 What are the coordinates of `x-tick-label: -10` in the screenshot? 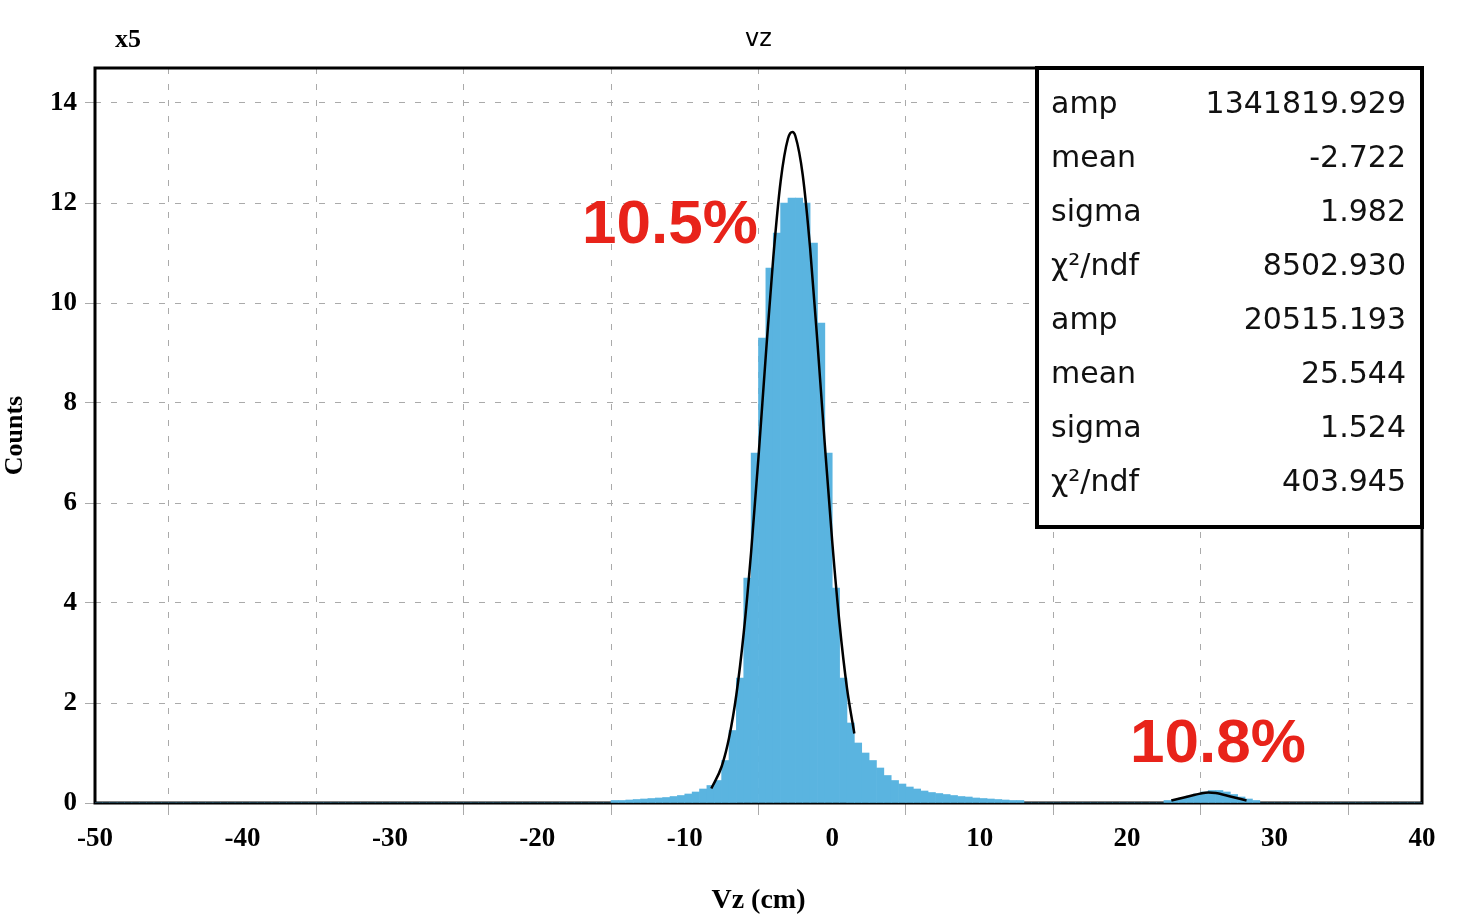 It's located at (684, 837).